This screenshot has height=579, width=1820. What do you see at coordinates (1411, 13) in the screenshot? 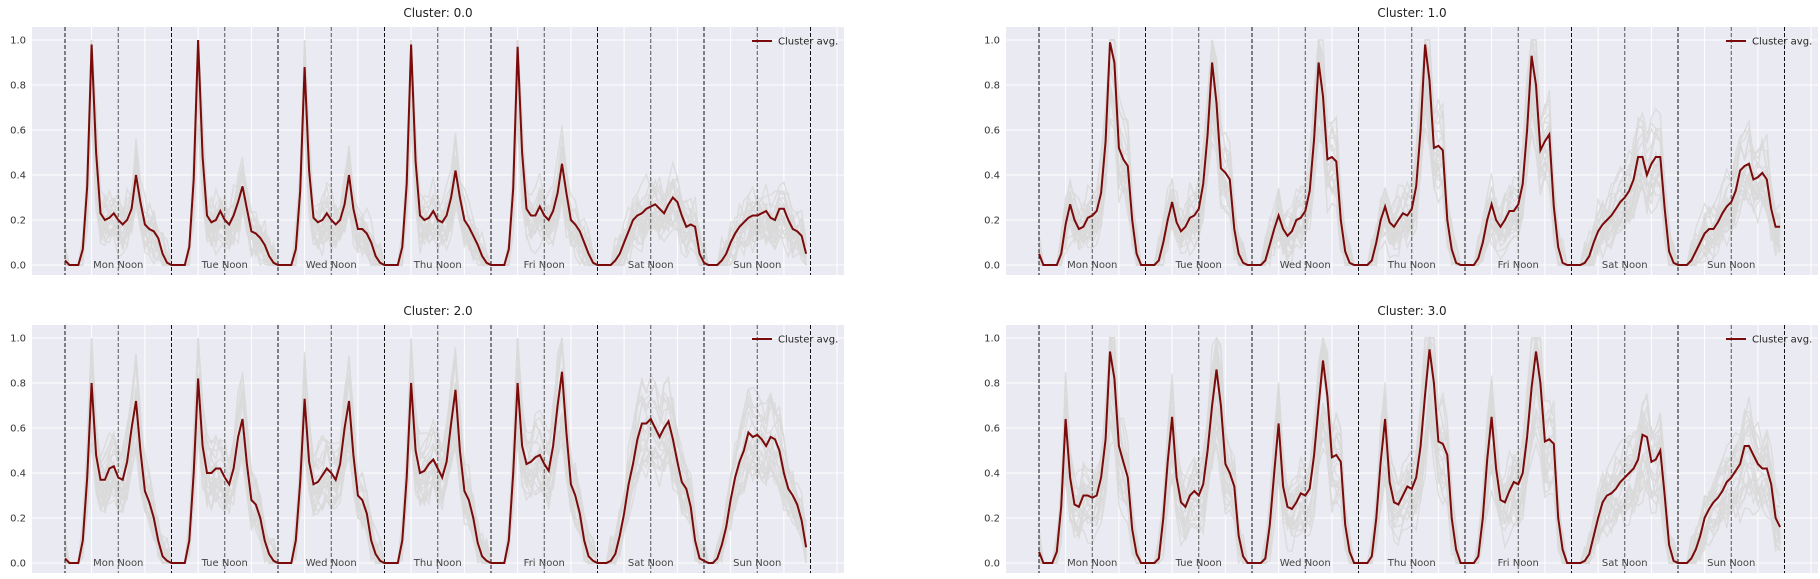
I see `panel-title: Cluster: 1.0` at bounding box center [1411, 13].